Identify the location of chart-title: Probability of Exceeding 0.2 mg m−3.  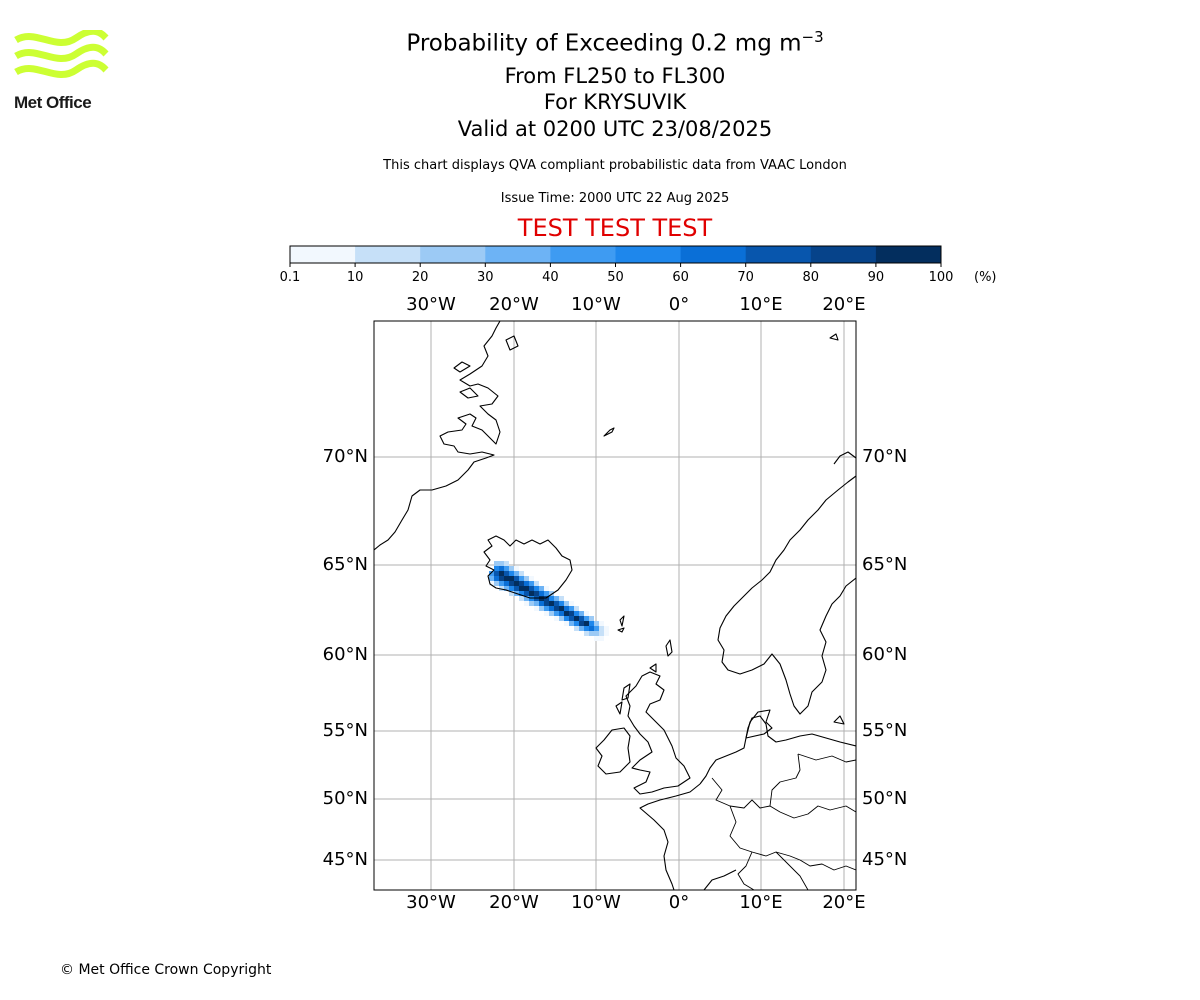
(600, 42).